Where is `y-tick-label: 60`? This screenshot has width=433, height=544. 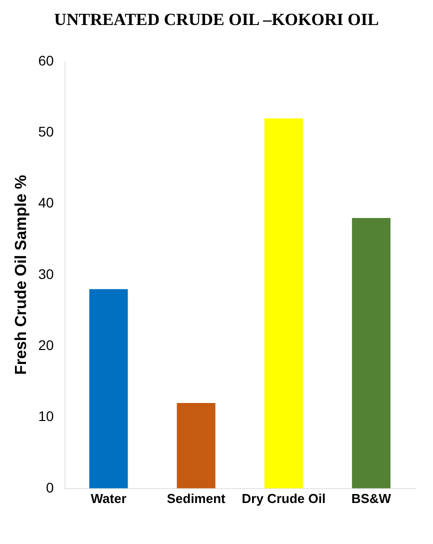
y-tick-label: 60 is located at coordinates (46, 60).